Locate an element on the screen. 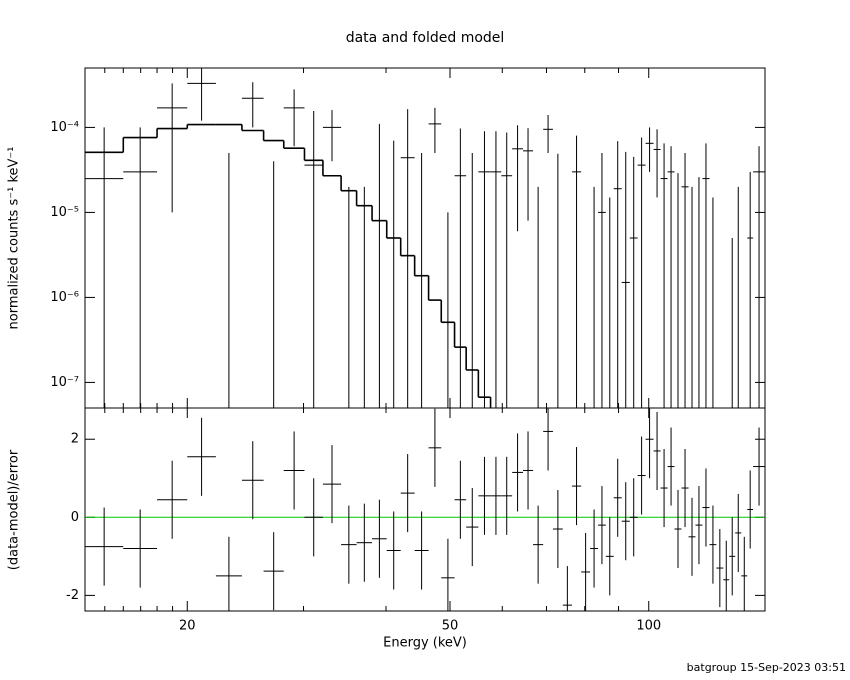  y-axis-label: (data-model)/error is located at coordinates (14, 509).